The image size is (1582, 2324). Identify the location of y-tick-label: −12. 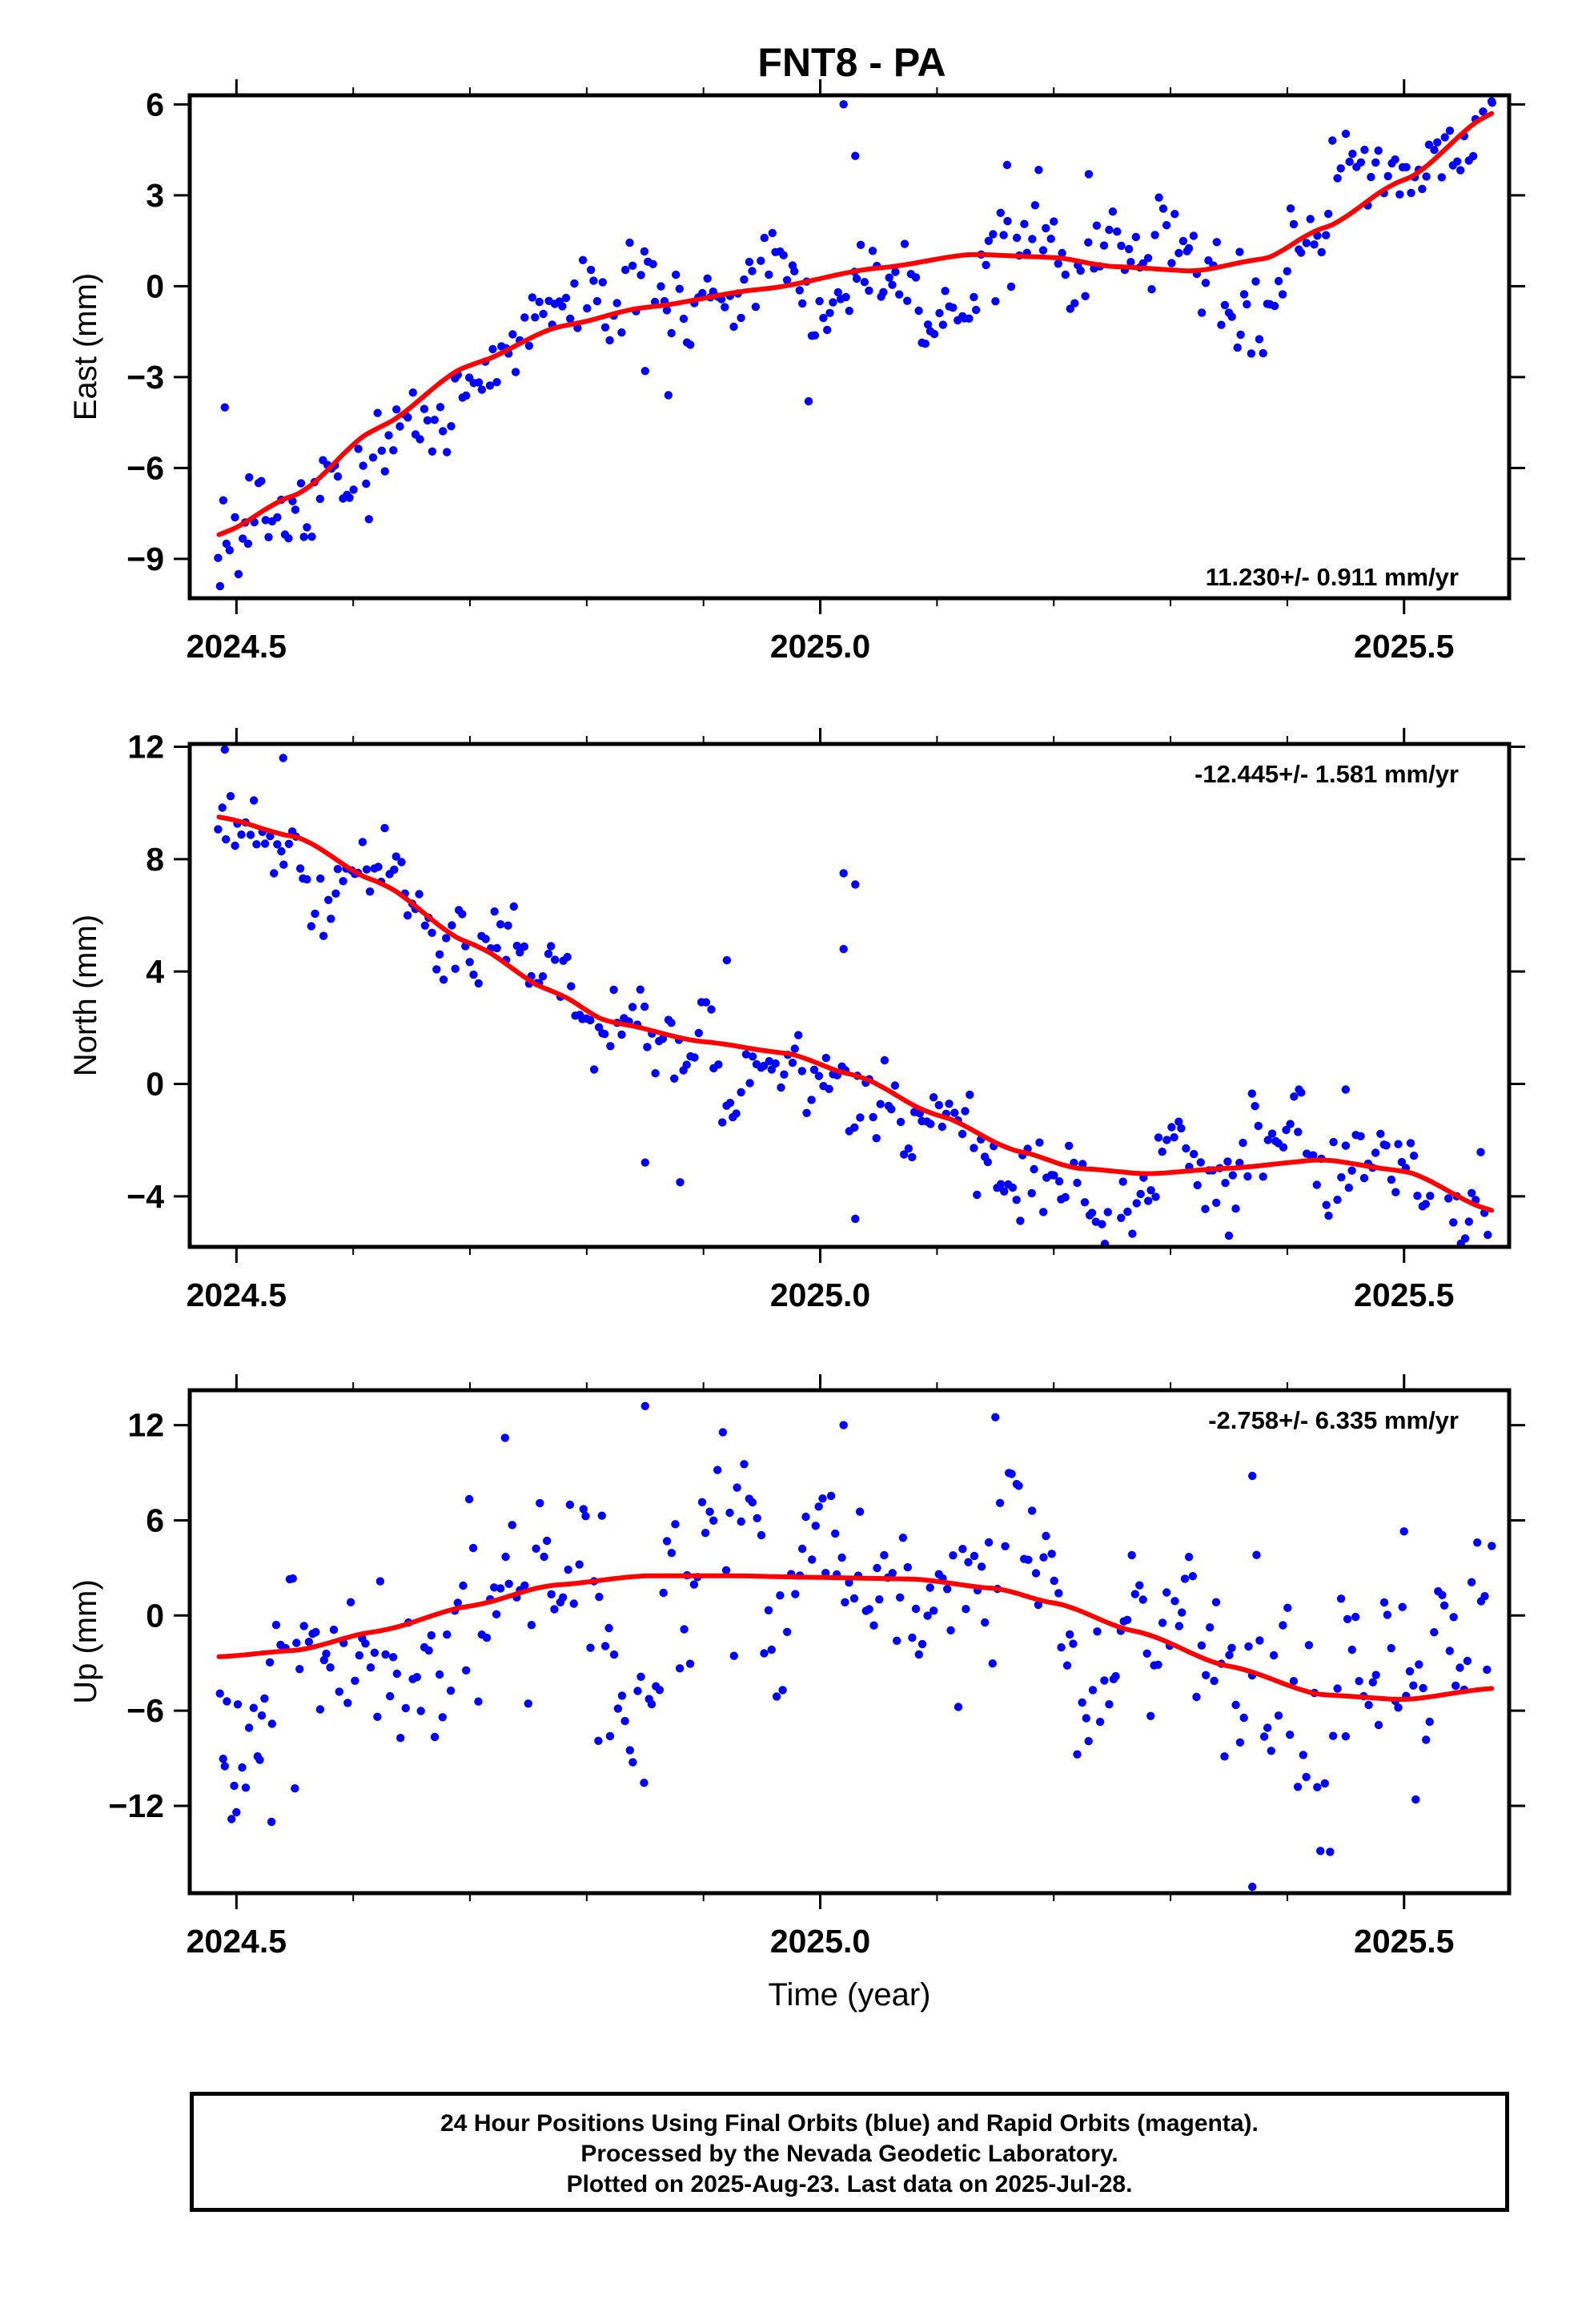
(136, 1806).